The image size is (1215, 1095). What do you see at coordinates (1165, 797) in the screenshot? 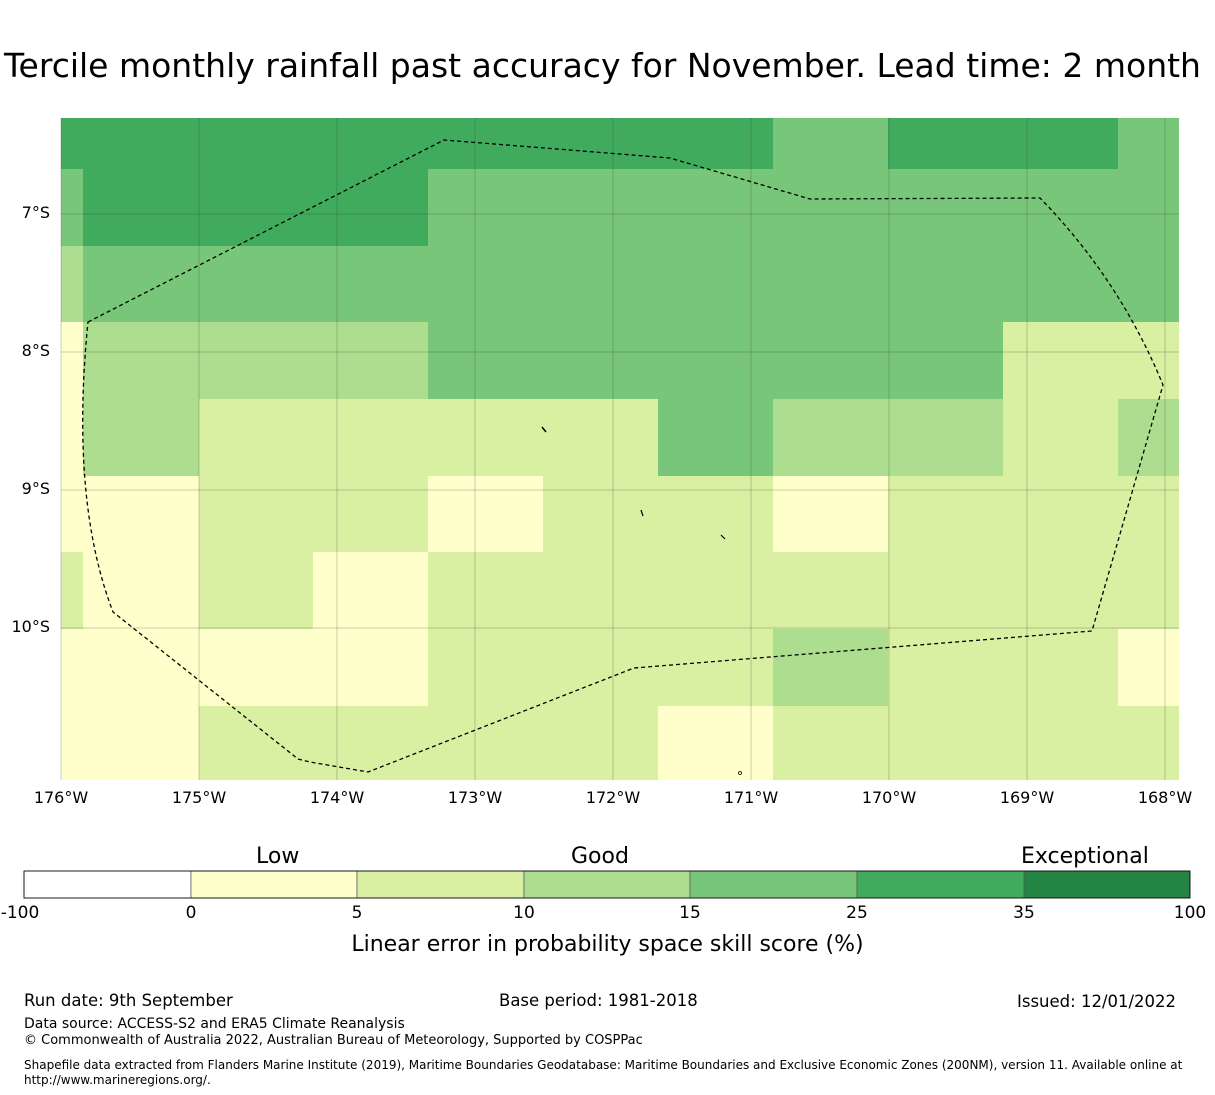
I see `lon-label-168w: 168°W` at bounding box center [1165, 797].